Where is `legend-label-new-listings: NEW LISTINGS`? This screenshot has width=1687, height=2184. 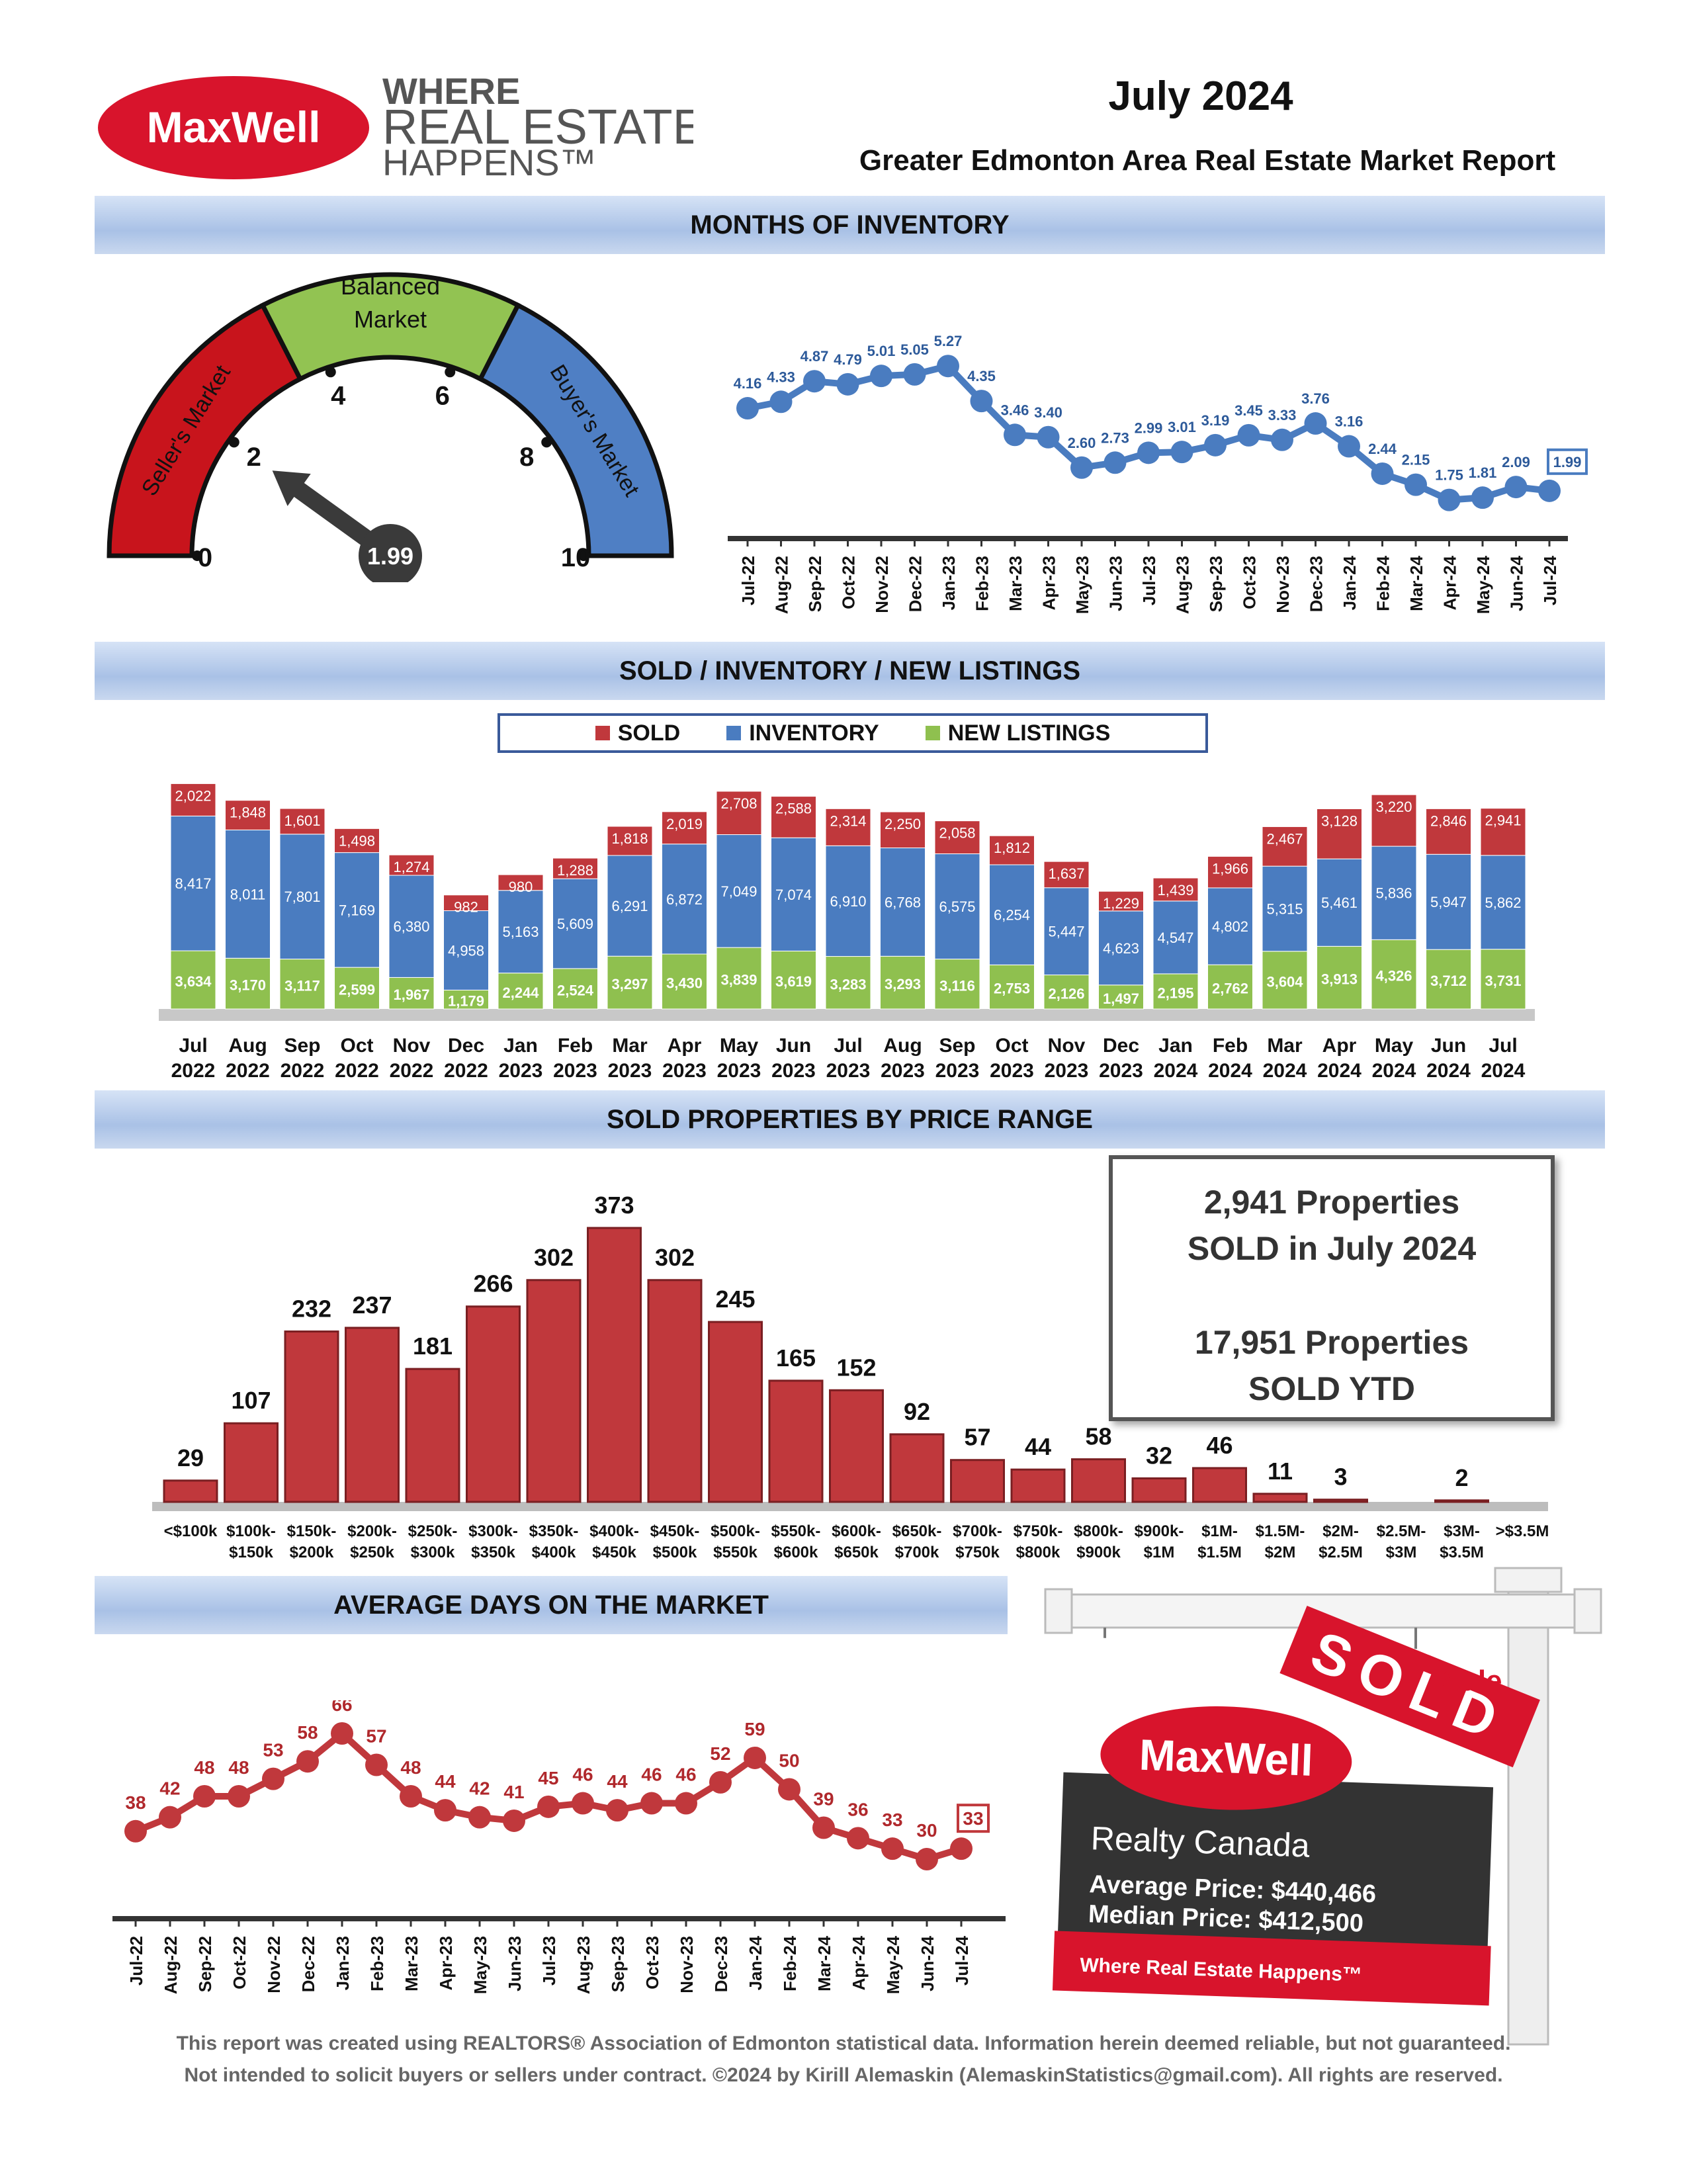 legend-label-new-listings: NEW LISTINGS is located at coordinates (1029, 733).